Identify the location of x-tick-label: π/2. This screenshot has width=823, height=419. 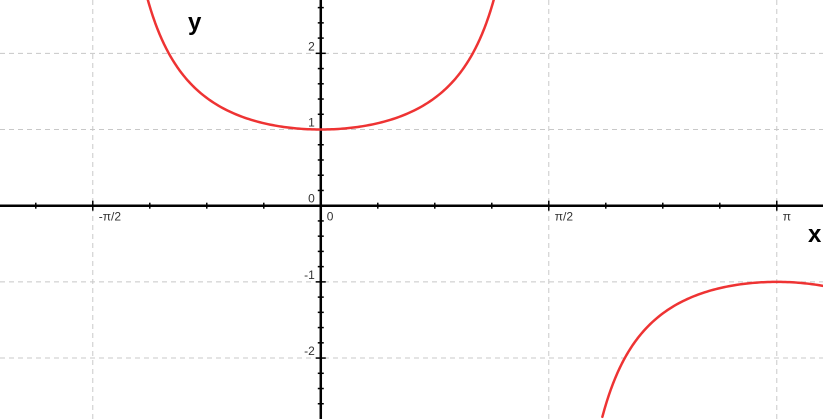
(564, 217).